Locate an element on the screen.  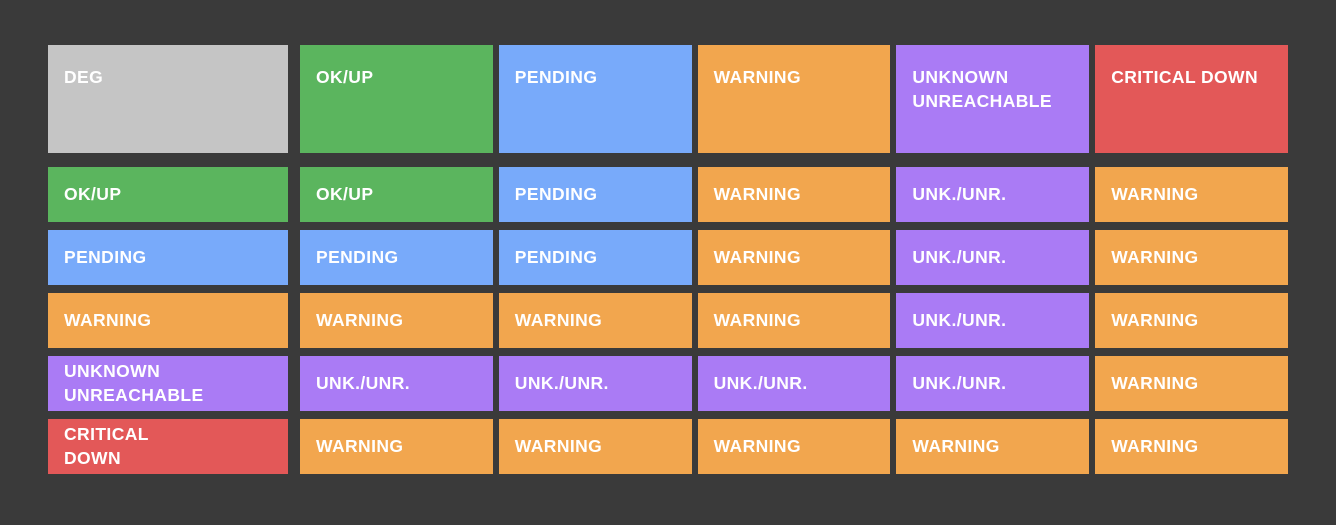
row-label-ok-up: OK/UP is located at coordinates (168, 194).